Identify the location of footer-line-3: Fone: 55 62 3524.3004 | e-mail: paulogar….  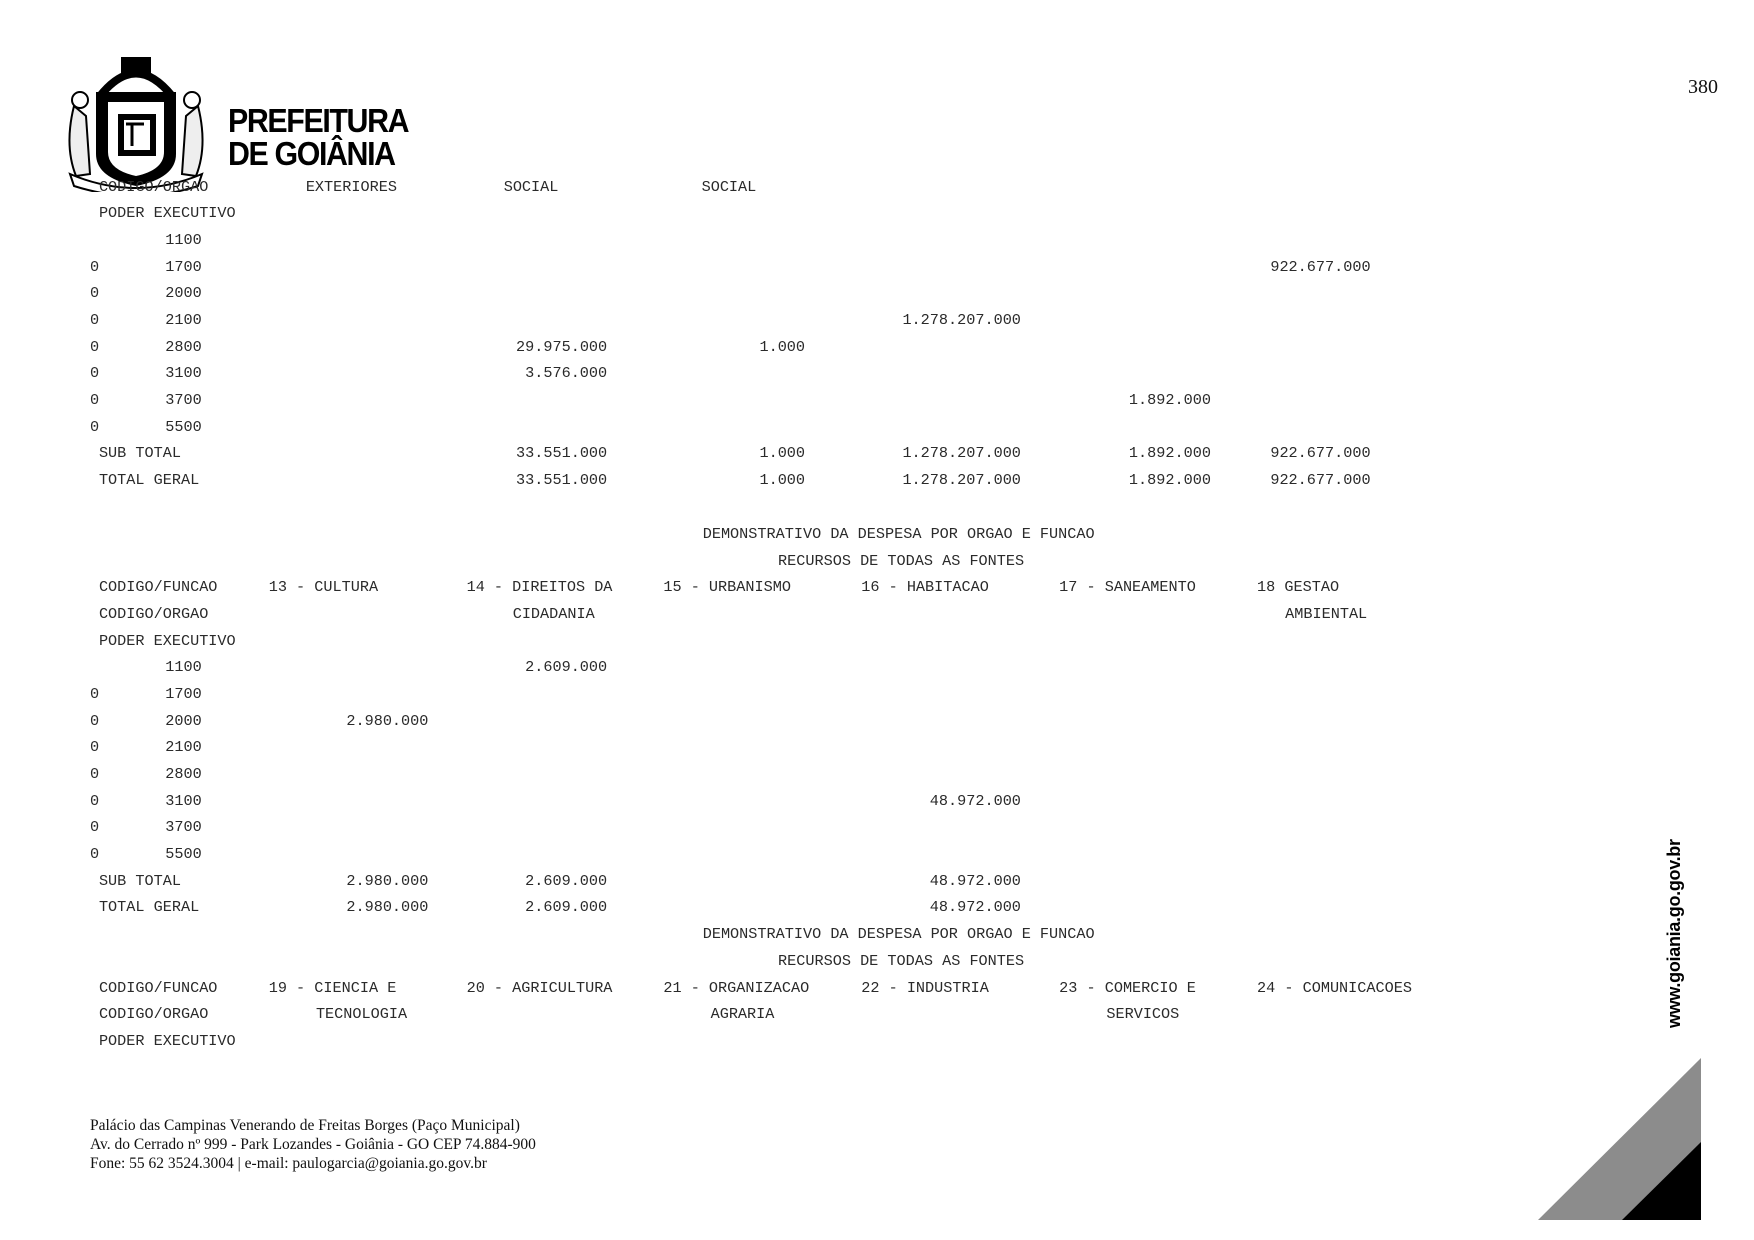
(288, 1163).